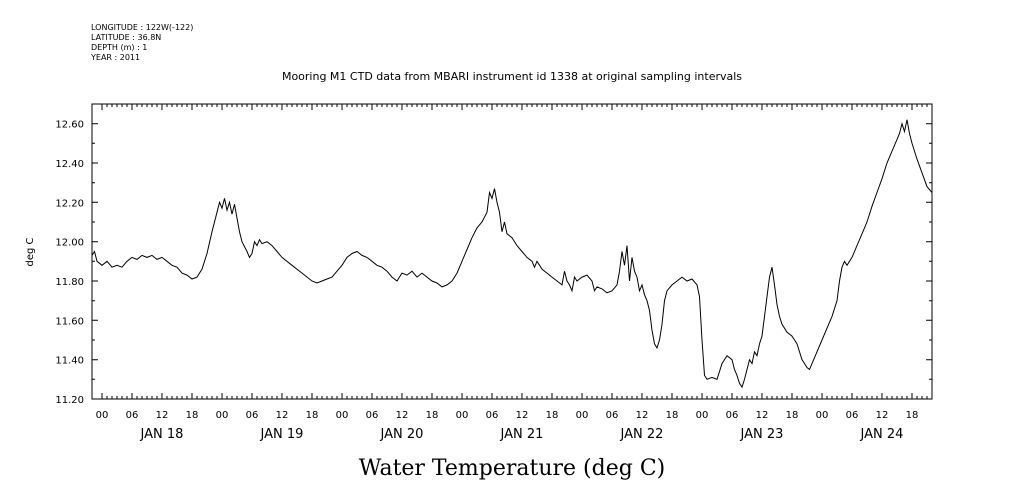  What do you see at coordinates (69, 164) in the screenshot?
I see `y-tick-label: 12.40` at bounding box center [69, 164].